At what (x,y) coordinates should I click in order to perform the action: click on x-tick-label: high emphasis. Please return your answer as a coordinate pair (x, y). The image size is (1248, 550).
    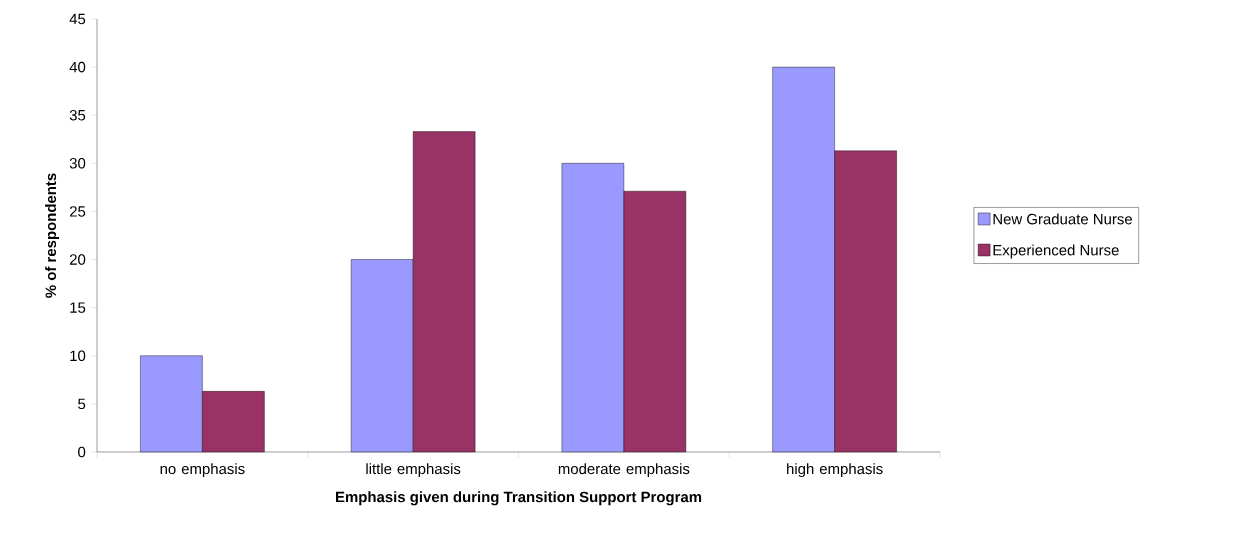
    Looking at the image, I should click on (835, 470).